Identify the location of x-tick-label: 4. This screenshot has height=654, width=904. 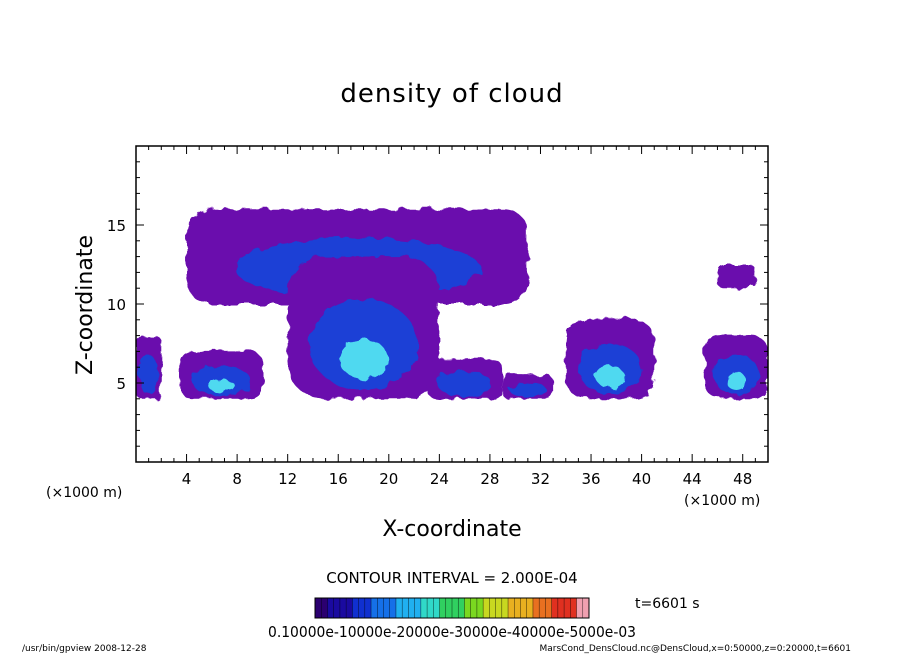
(187, 479).